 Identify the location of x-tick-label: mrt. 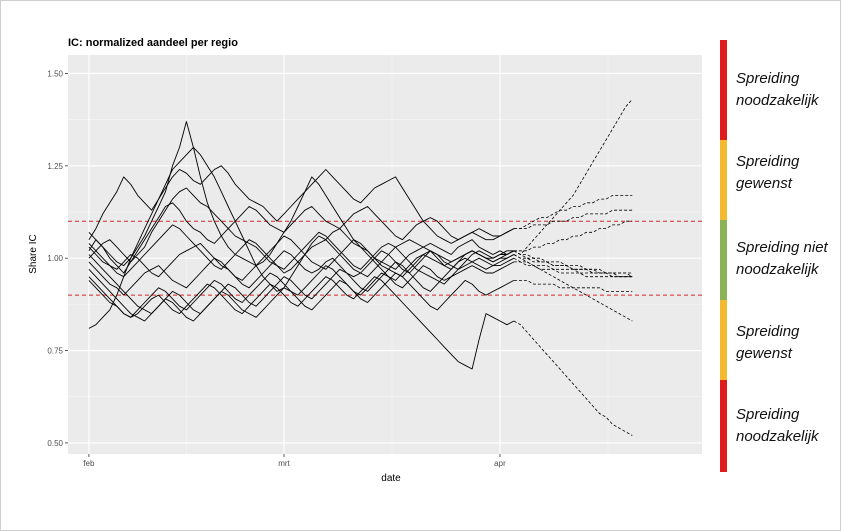
(284, 463).